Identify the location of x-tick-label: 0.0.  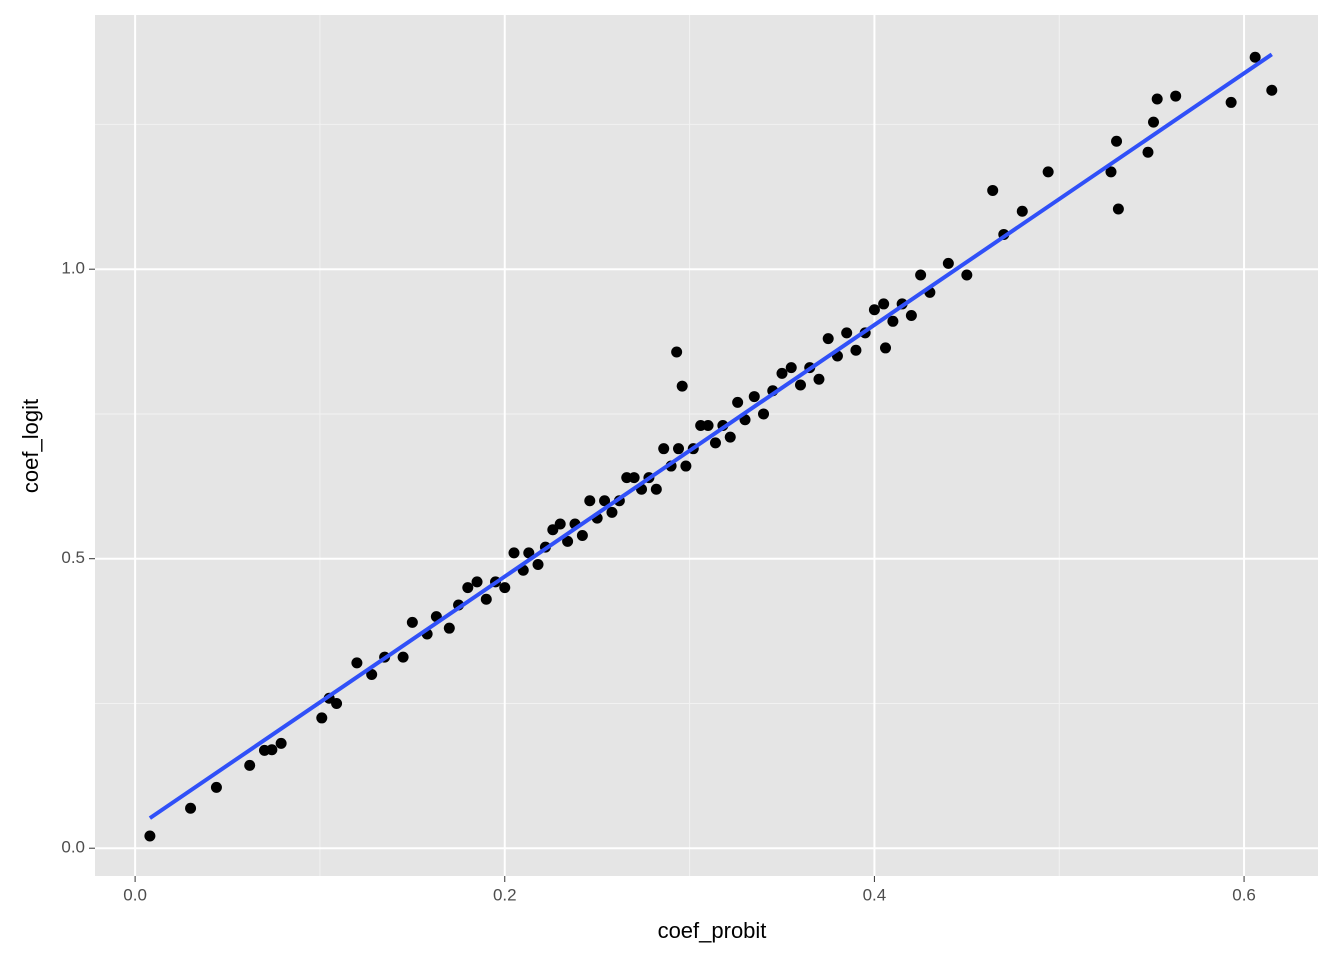
(135, 894).